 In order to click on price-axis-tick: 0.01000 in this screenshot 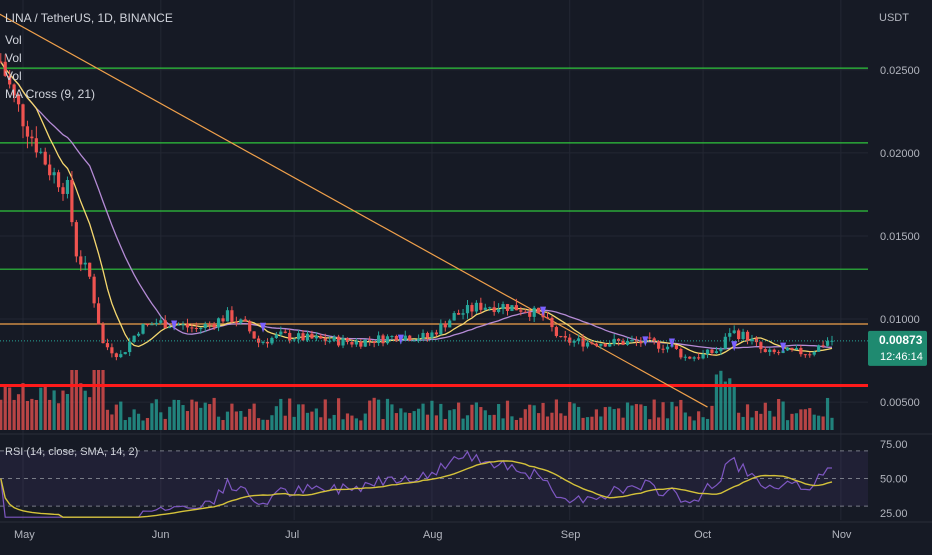, I will do `click(900, 320)`.